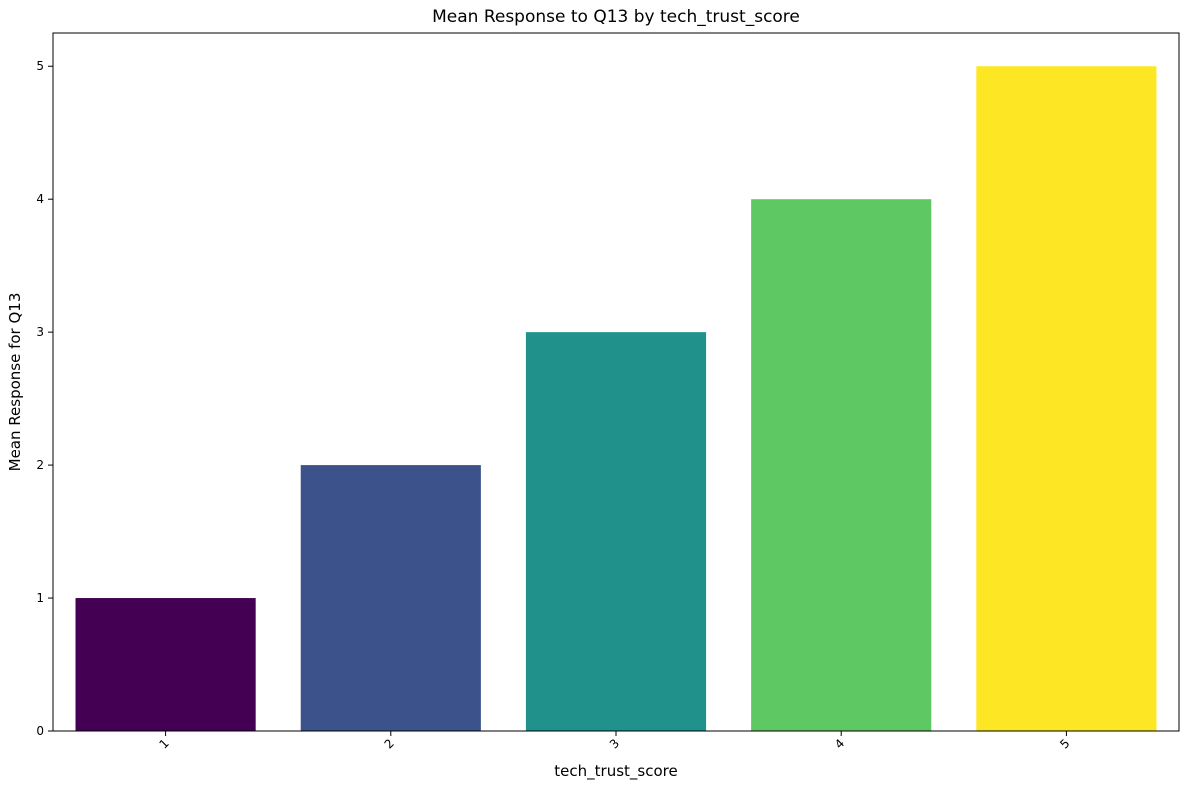 This screenshot has height=790, width=1189. Describe the element at coordinates (616, 17) in the screenshot. I see `chart-title: Mean Response to Q13 by tech_trust_score` at that location.